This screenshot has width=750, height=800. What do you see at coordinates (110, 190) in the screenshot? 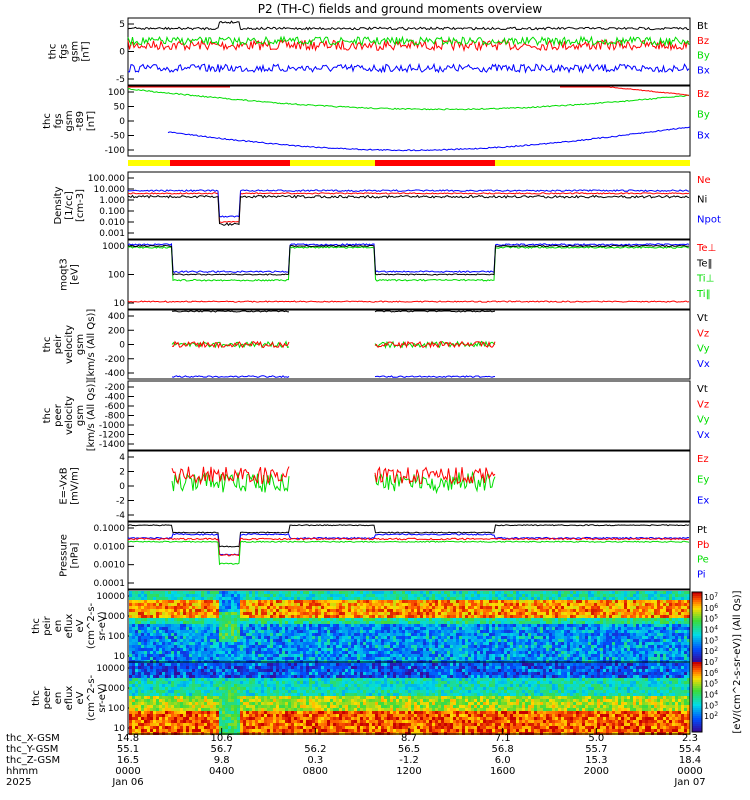
I see `ytick-label: 10.000` at bounding box center [110, 190].